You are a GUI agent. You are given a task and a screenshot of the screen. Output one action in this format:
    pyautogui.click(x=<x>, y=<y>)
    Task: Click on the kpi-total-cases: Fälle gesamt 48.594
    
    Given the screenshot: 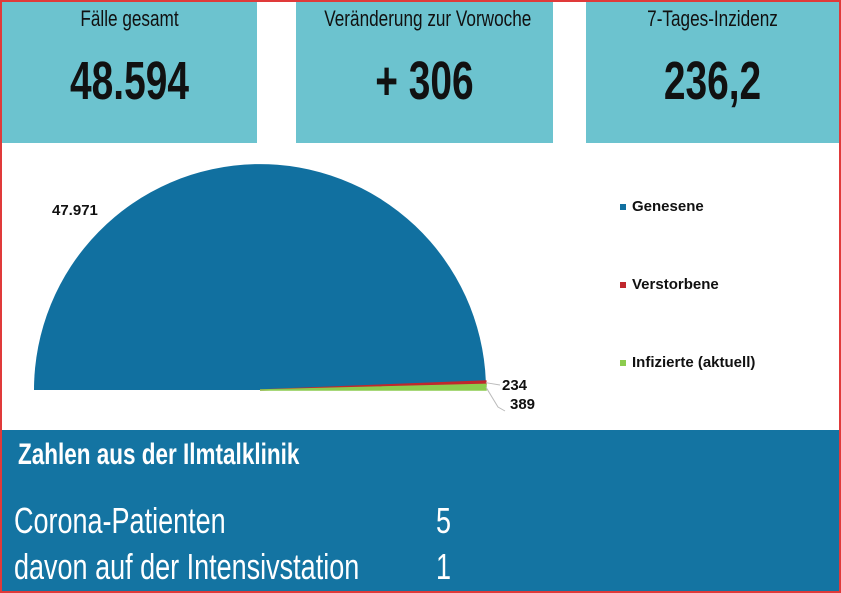 What is the action you would take?
    pyautogui.click(x=129, y=71)
    